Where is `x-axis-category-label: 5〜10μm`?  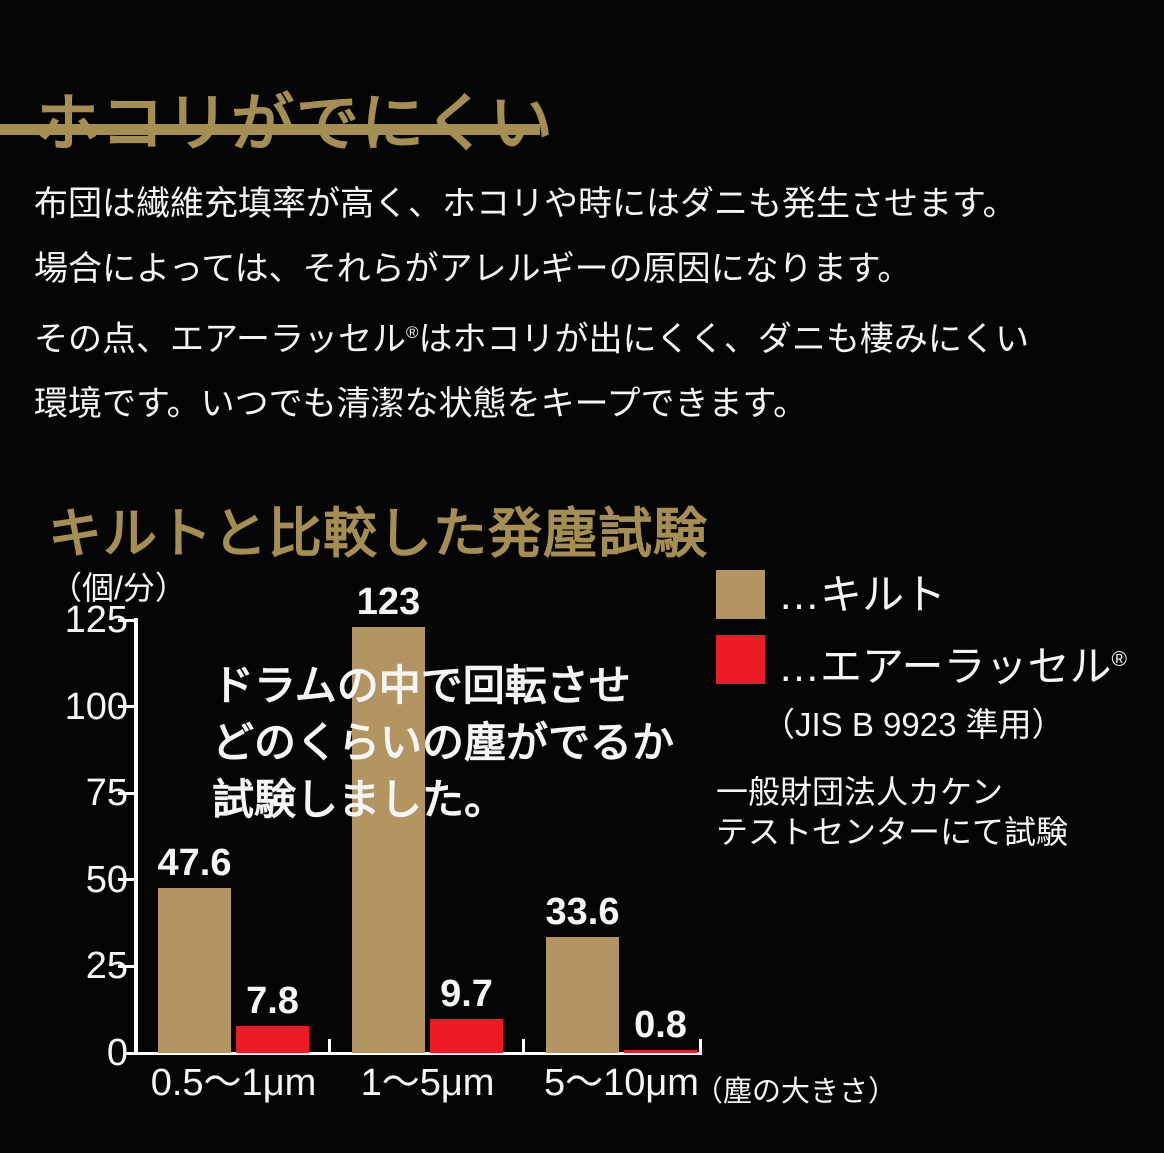 x-axis-category-label: 5〜10μm is located at coordinates (621, 1083).